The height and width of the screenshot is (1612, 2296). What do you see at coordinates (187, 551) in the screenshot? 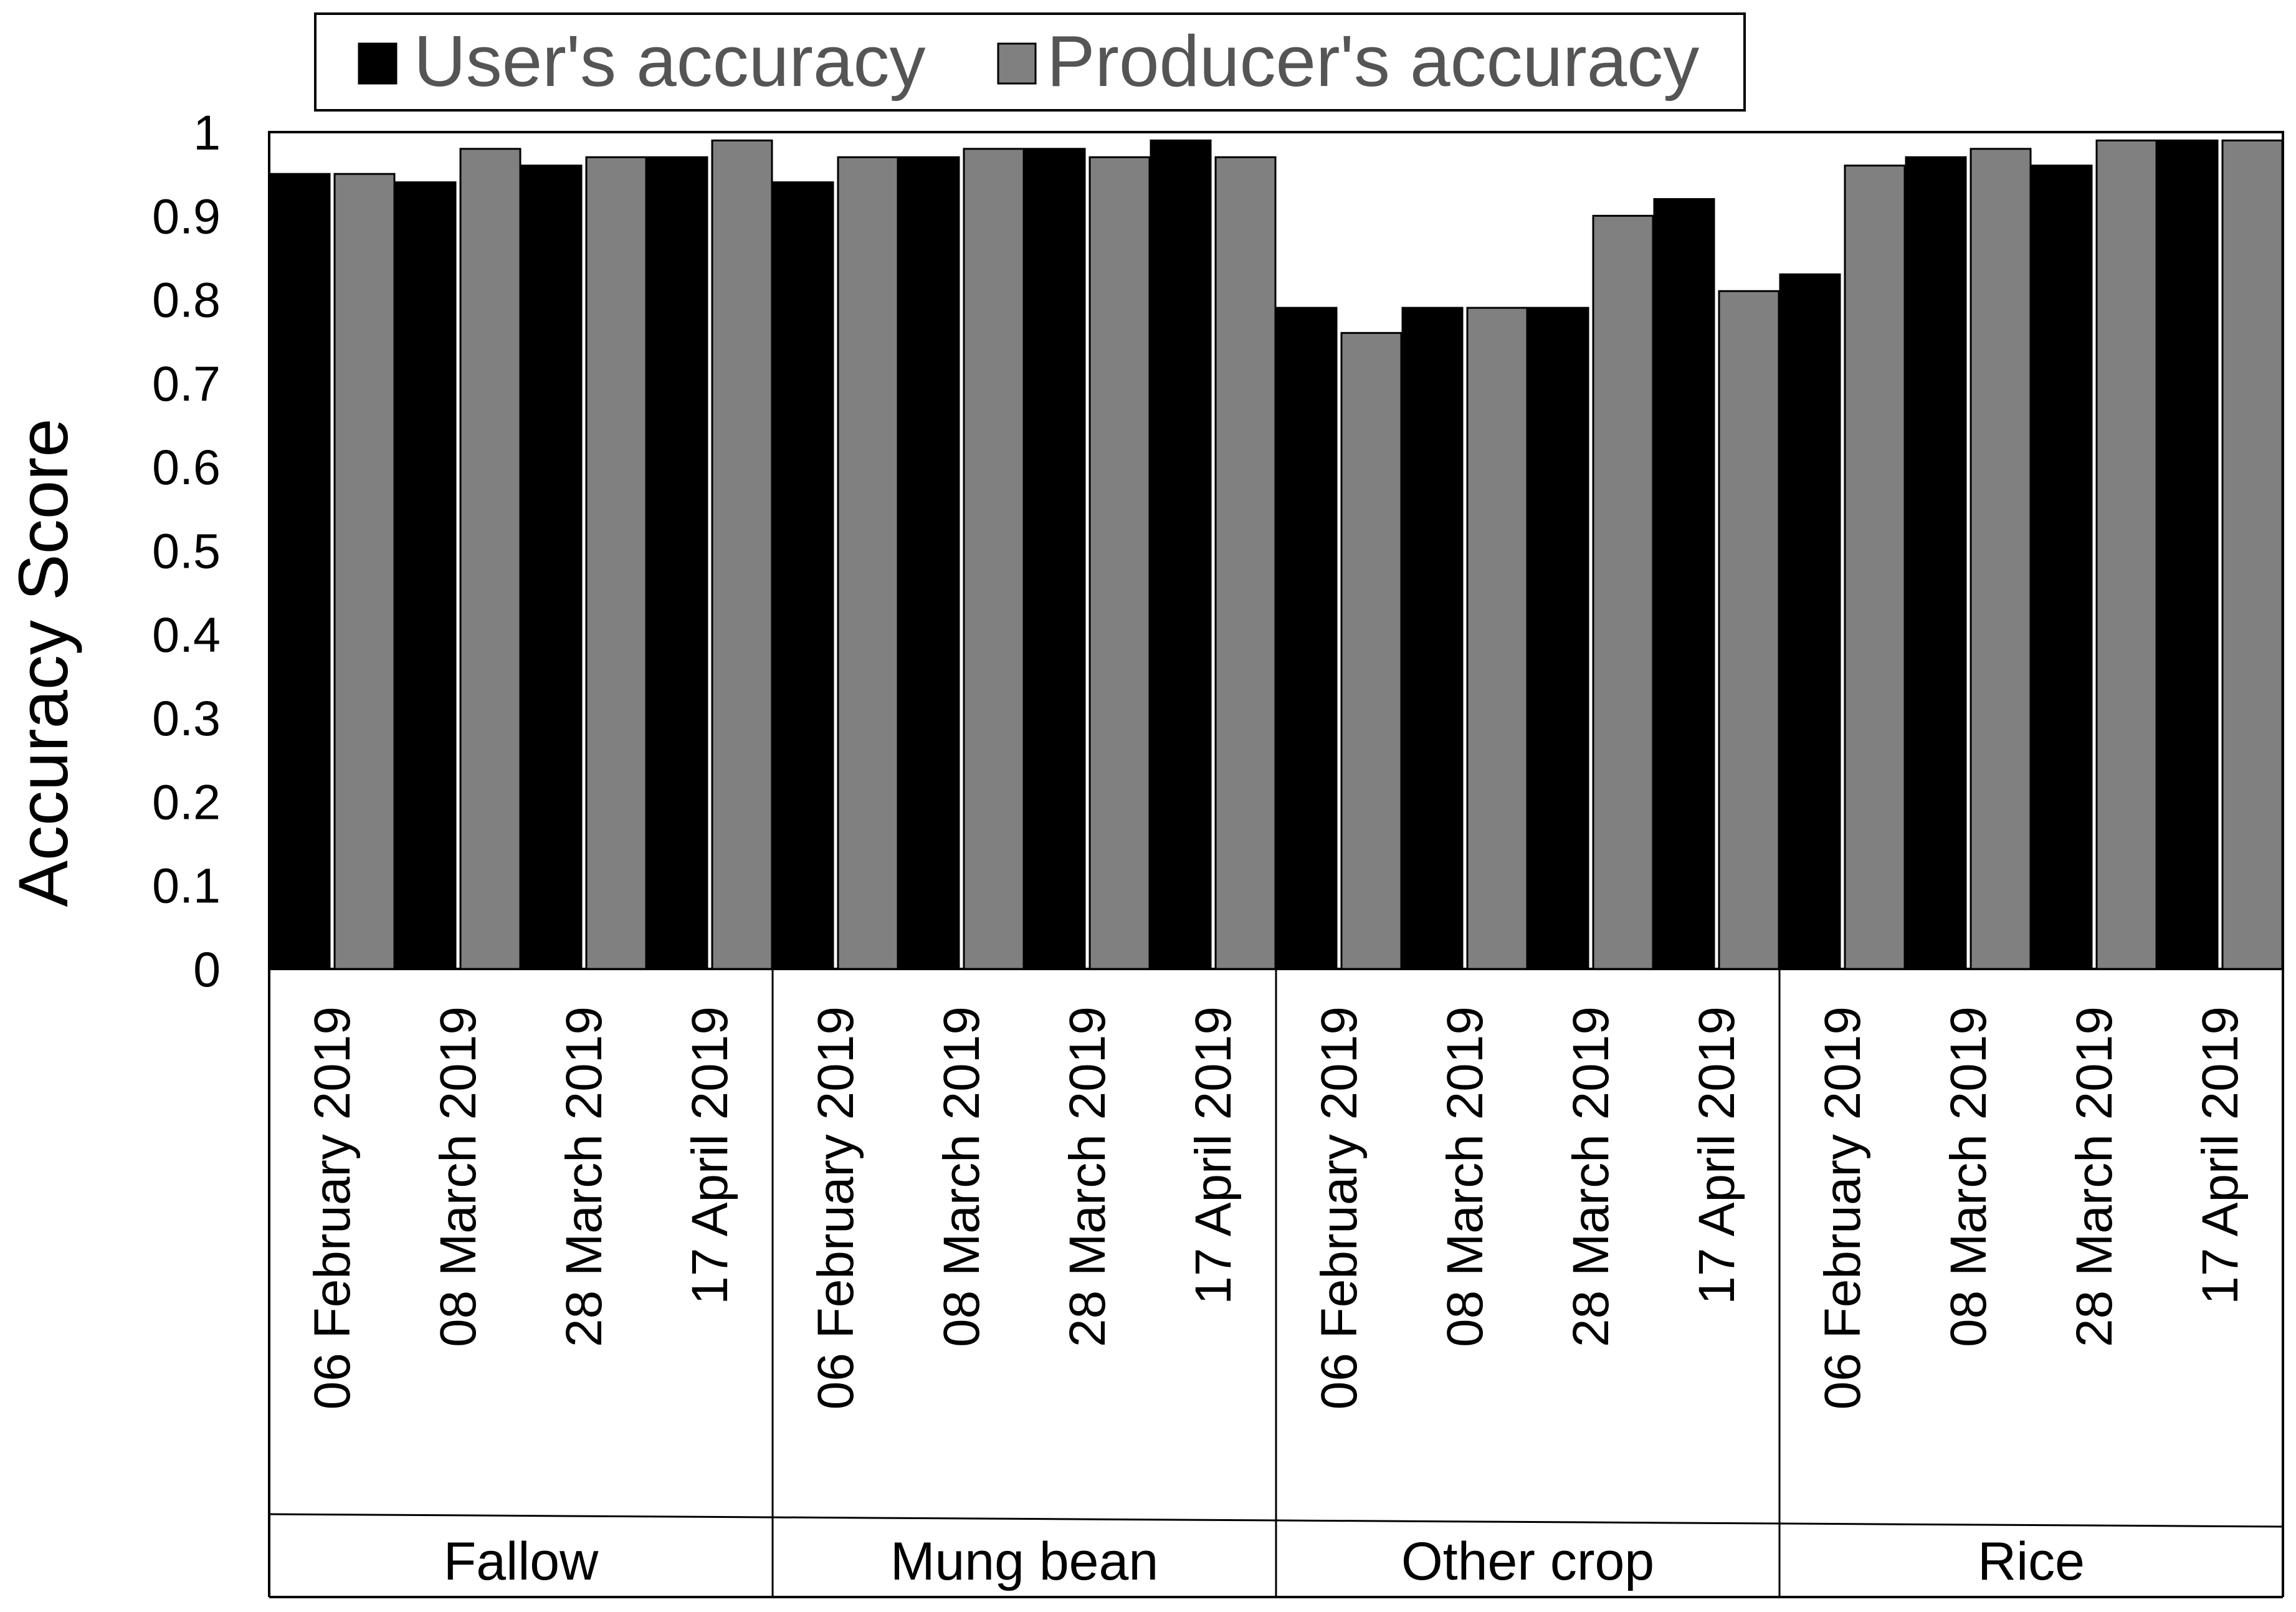
I see `y-tick-label: 0.5` at bounding box center [187, 551].